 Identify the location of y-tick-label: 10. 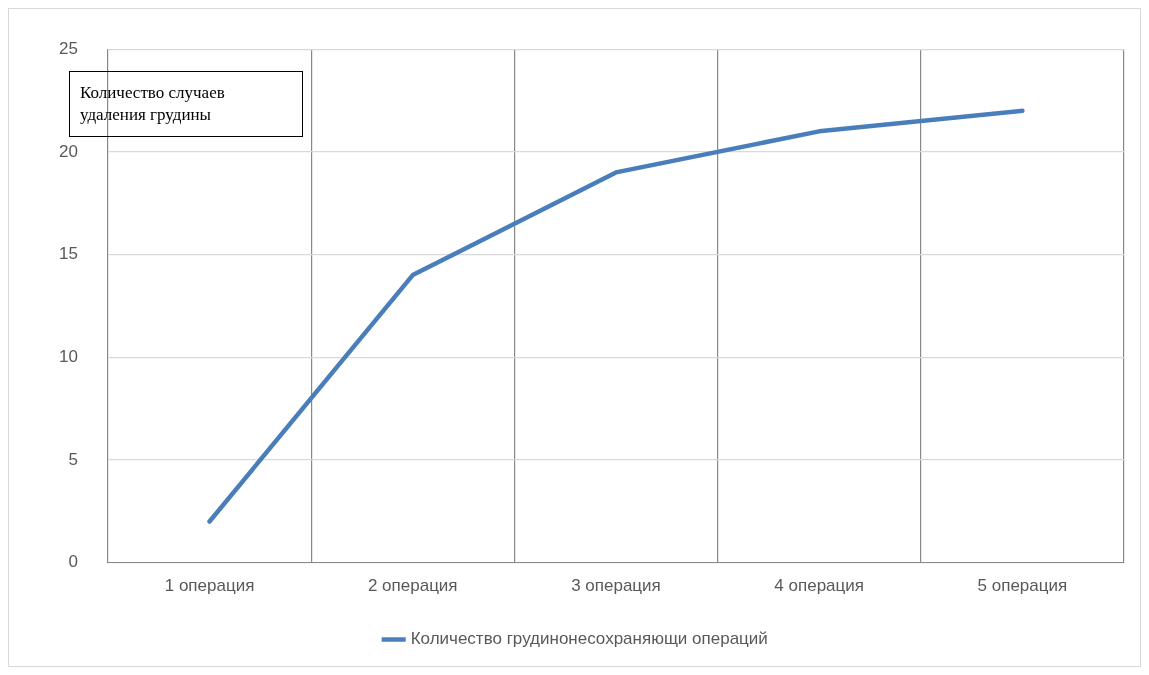
(68, 356).